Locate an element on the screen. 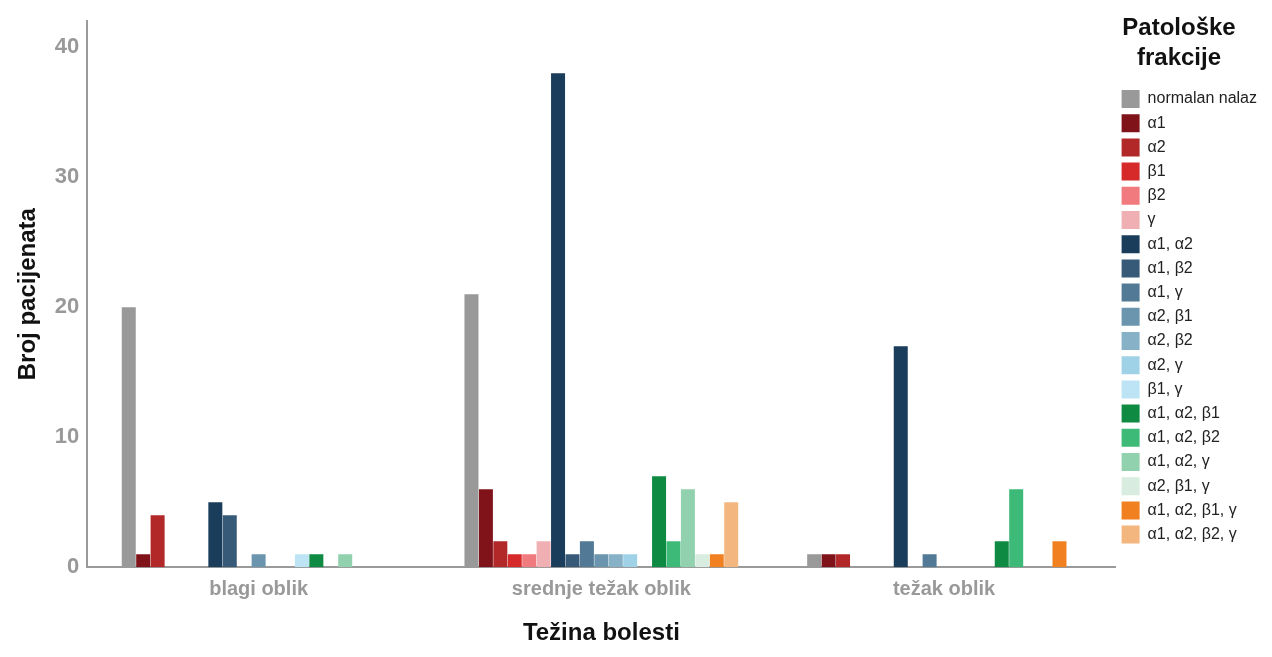 This screenshot has height=657, width=1272. y-axis-title: Broj pacijenata is located at coordinates (27, 294).